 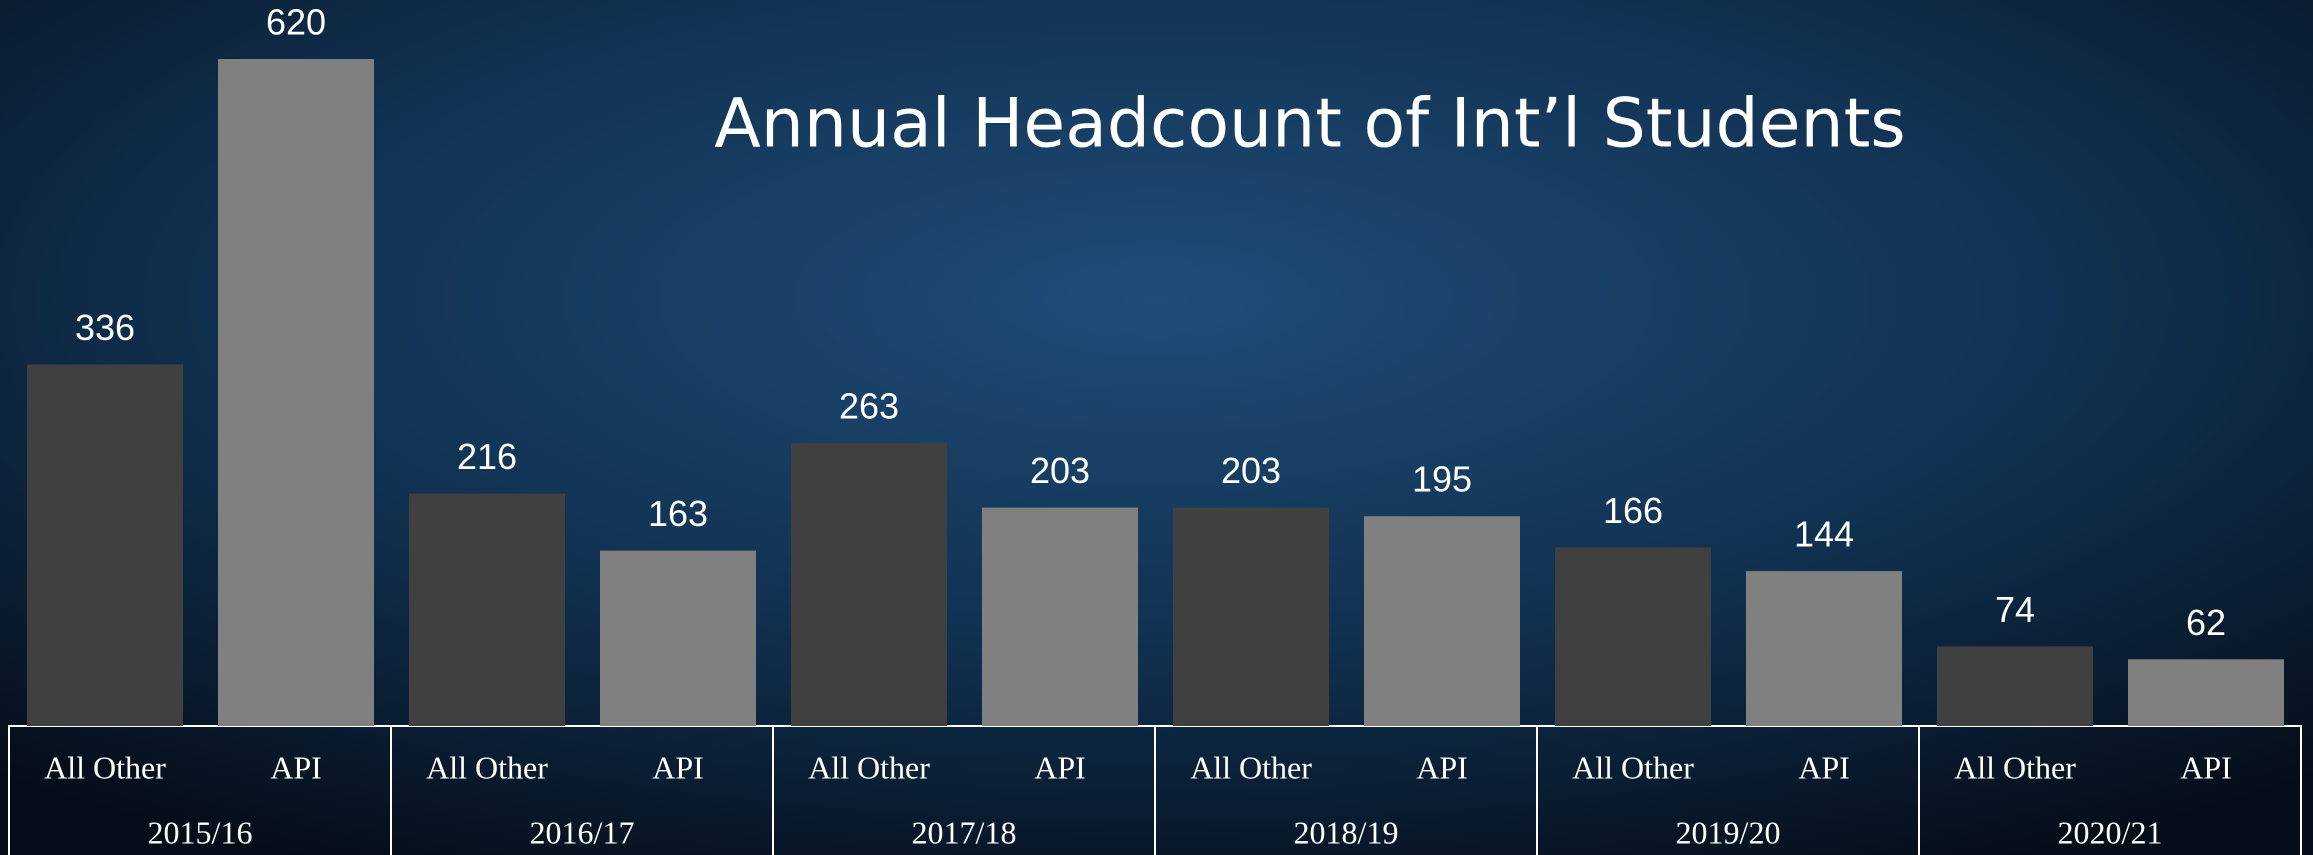 I want to click on value-label: 195, so click(x=1442, y=479).